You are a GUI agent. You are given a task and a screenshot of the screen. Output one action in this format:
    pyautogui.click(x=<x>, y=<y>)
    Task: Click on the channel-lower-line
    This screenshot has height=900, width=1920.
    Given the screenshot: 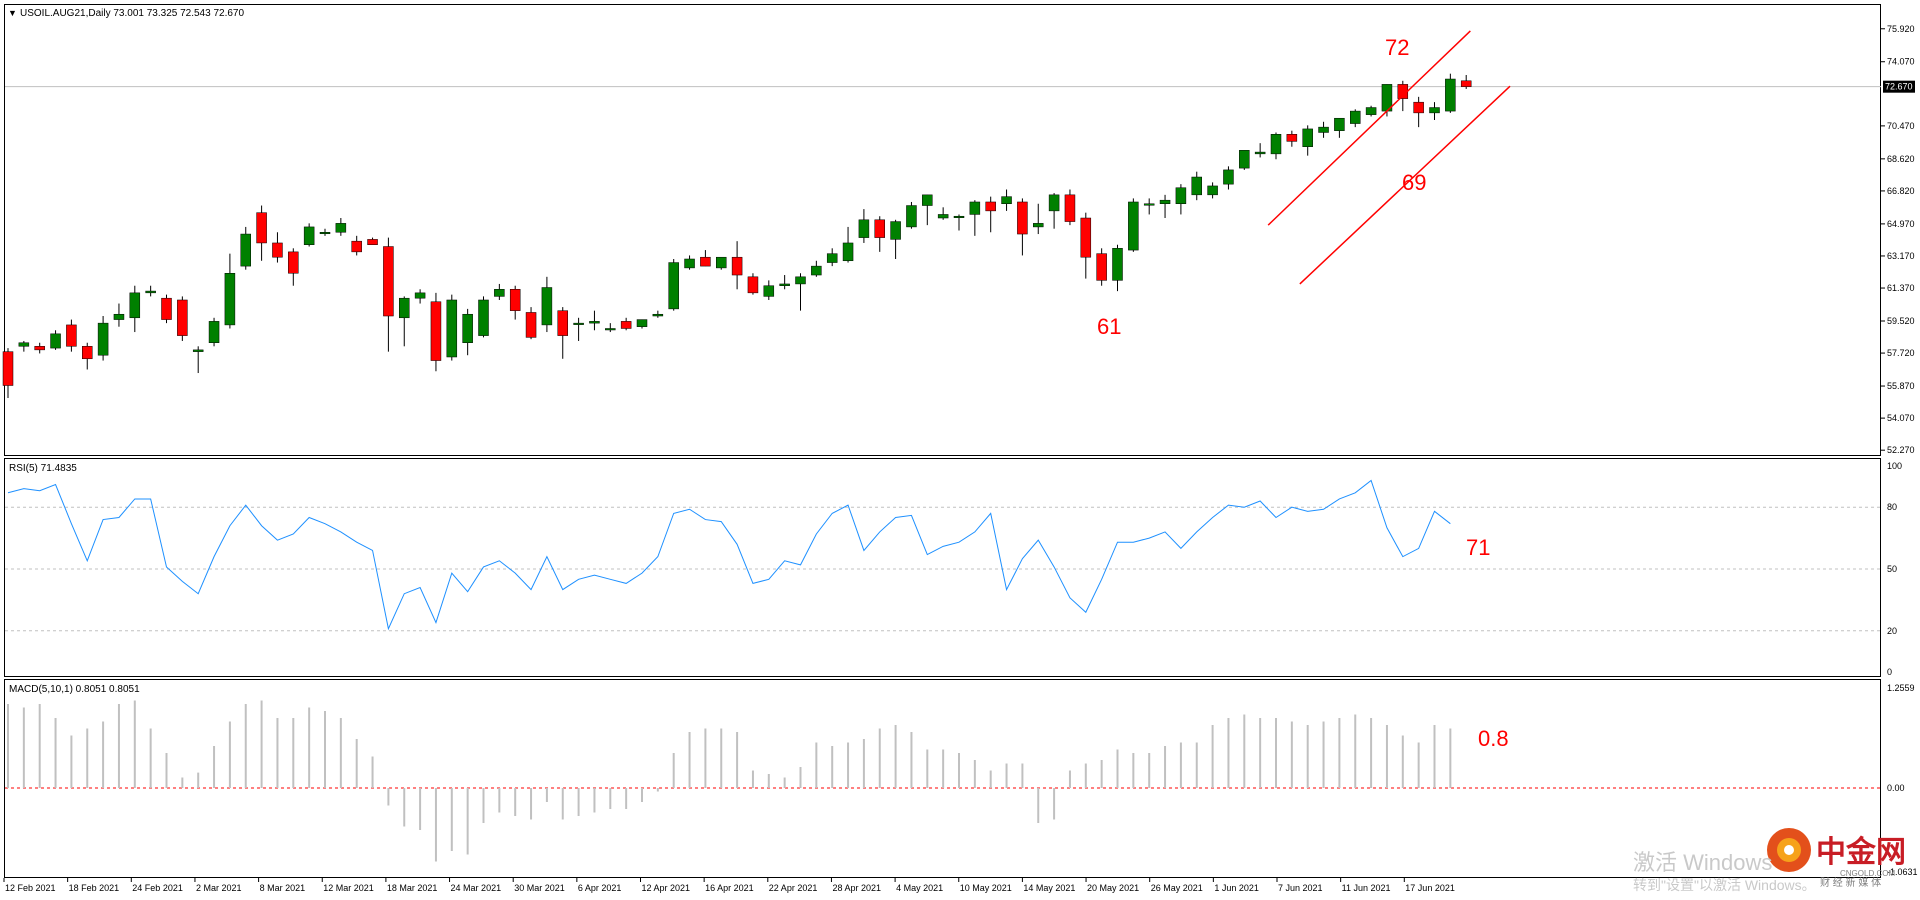 What is the action you would take?
    pyautogui.click(x=1405, y=185)
    